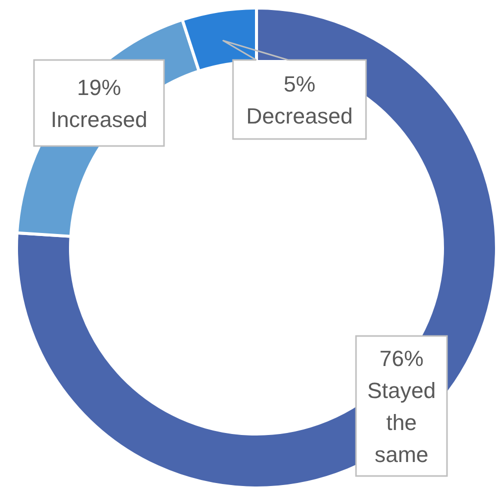  What do you see at coordinates (401, 358) in the screenshot?
I see `data-label: 76%` at bounding box center [401, 358].